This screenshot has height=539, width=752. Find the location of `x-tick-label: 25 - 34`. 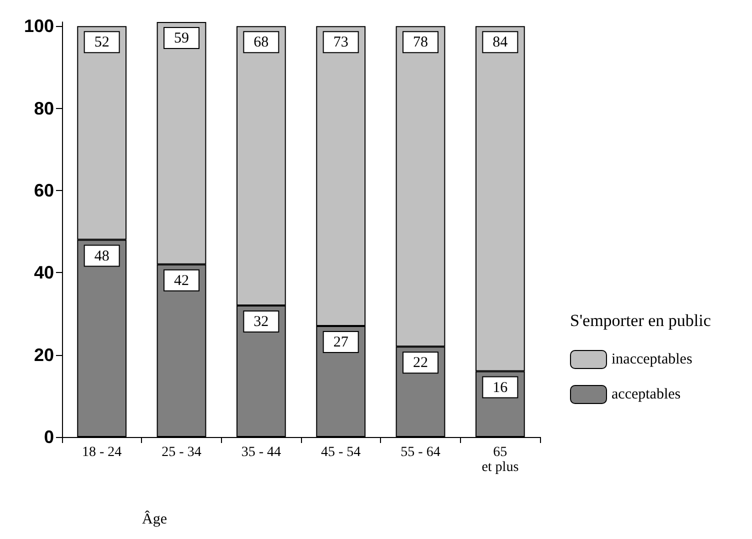

x-tick-label: 25 - 34 is located at coordinates (182, 452).